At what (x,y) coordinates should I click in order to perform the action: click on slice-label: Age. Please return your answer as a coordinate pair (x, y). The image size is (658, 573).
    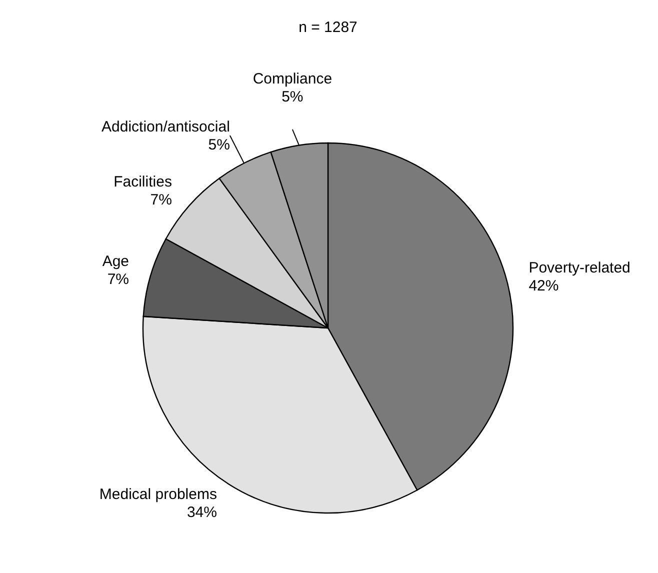
    Looking at the image, I should click on (116, 261).